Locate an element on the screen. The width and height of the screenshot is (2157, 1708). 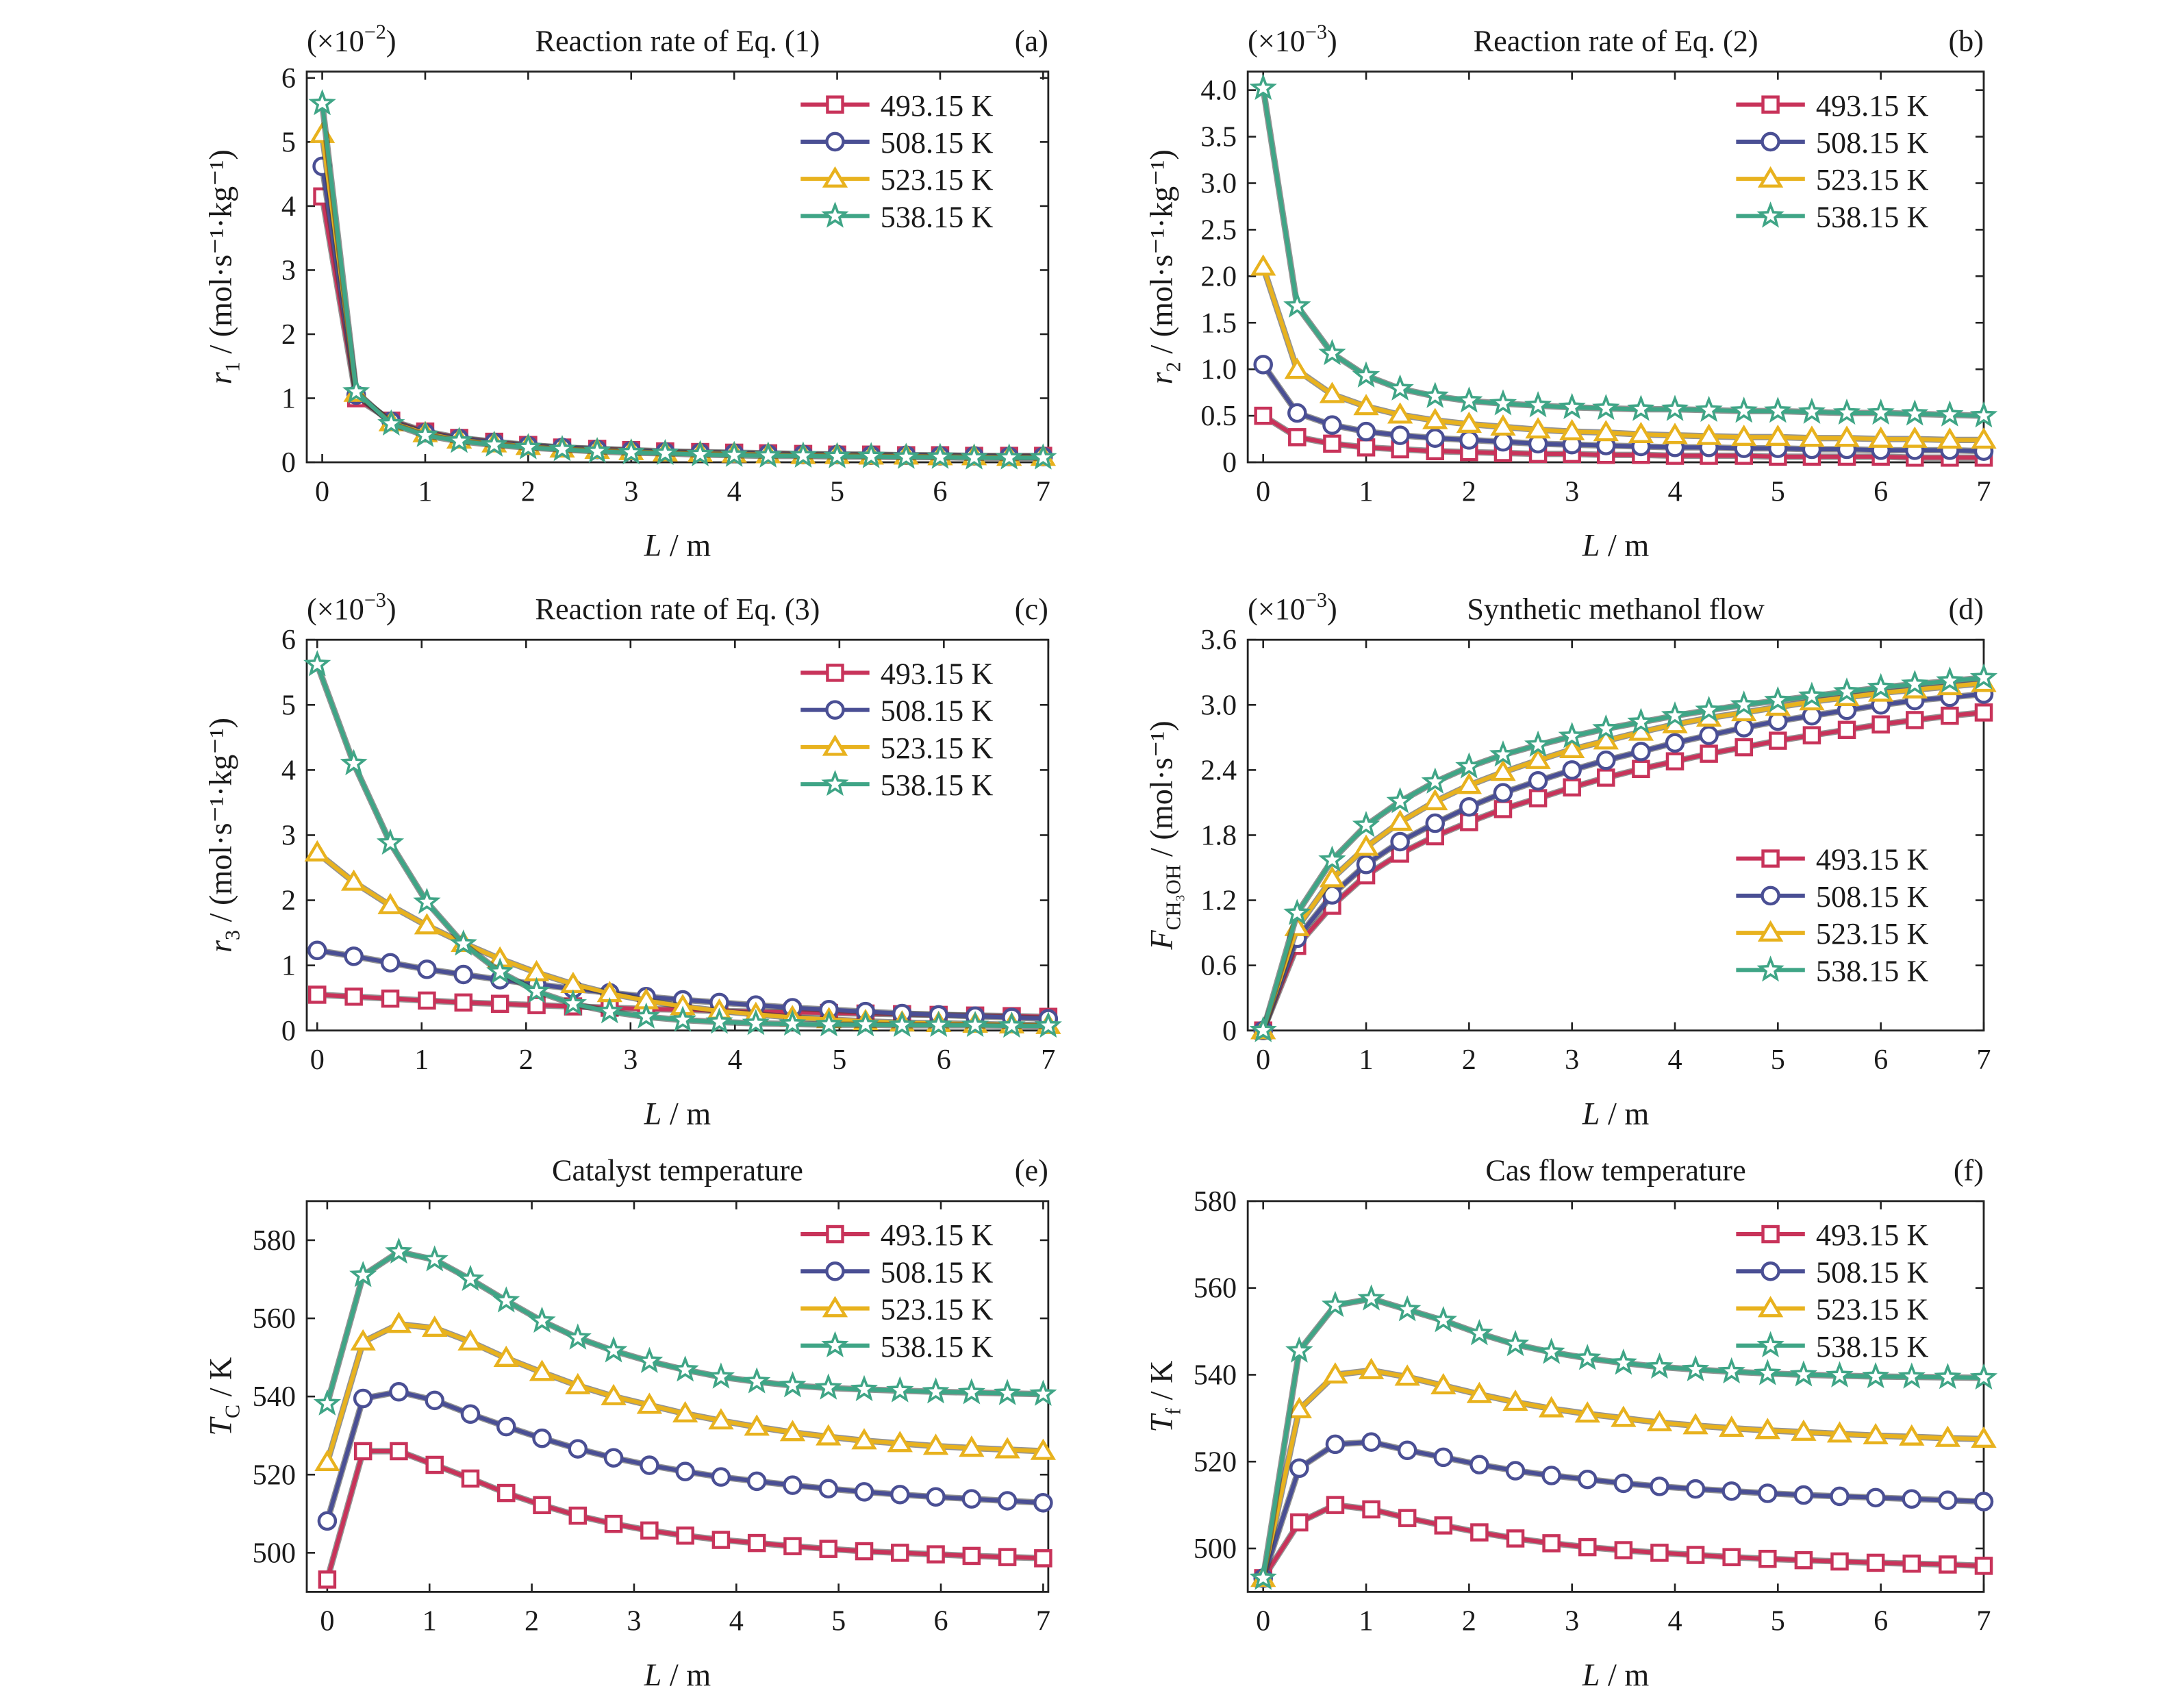
y-axis-subscript: 2 is located at coordinates (1173, 367).